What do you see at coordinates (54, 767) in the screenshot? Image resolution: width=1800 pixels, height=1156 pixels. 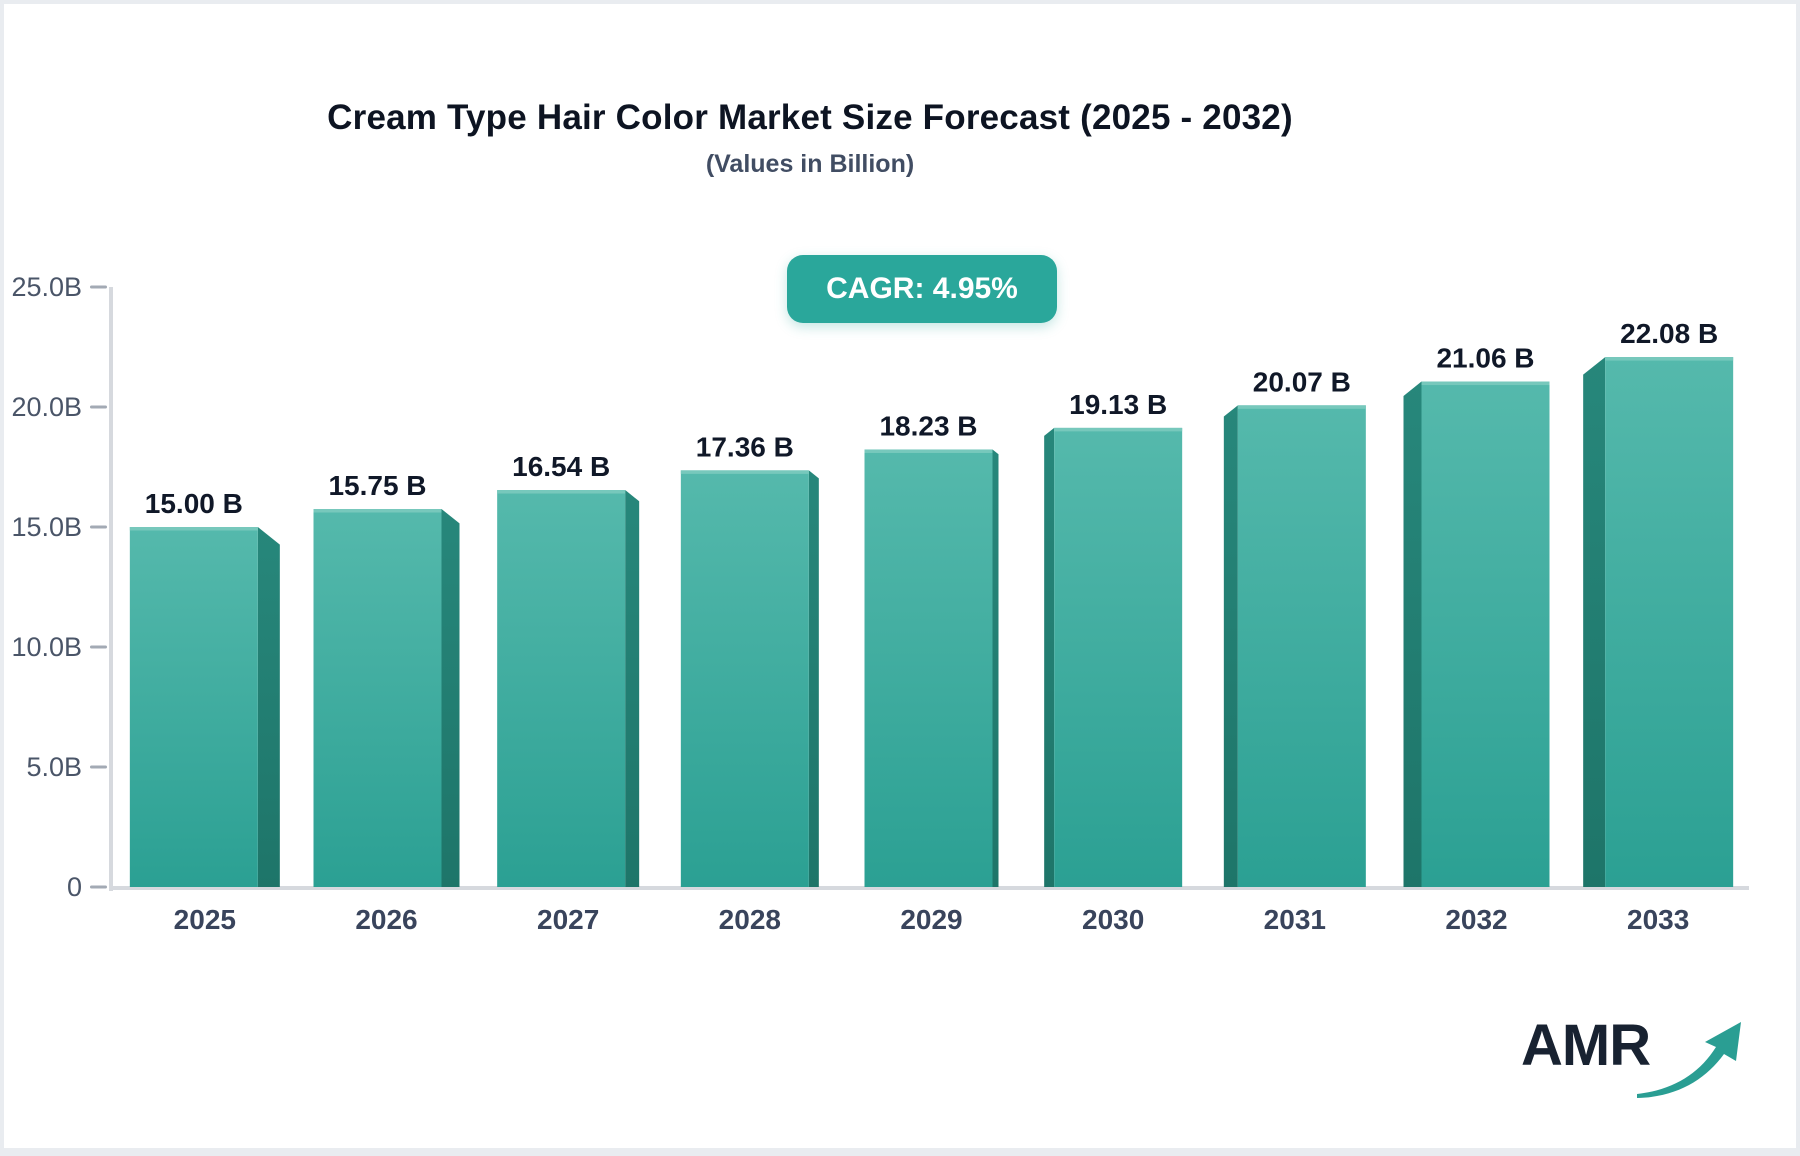 I see `y-tick-label: 5.0B` at bounding box center [54, 767].